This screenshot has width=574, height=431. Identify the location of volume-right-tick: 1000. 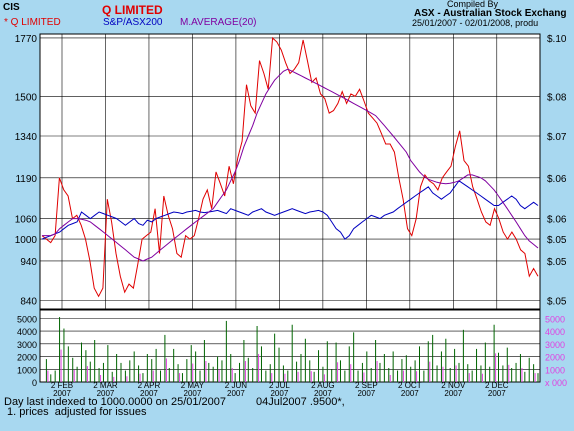
(555, 370).